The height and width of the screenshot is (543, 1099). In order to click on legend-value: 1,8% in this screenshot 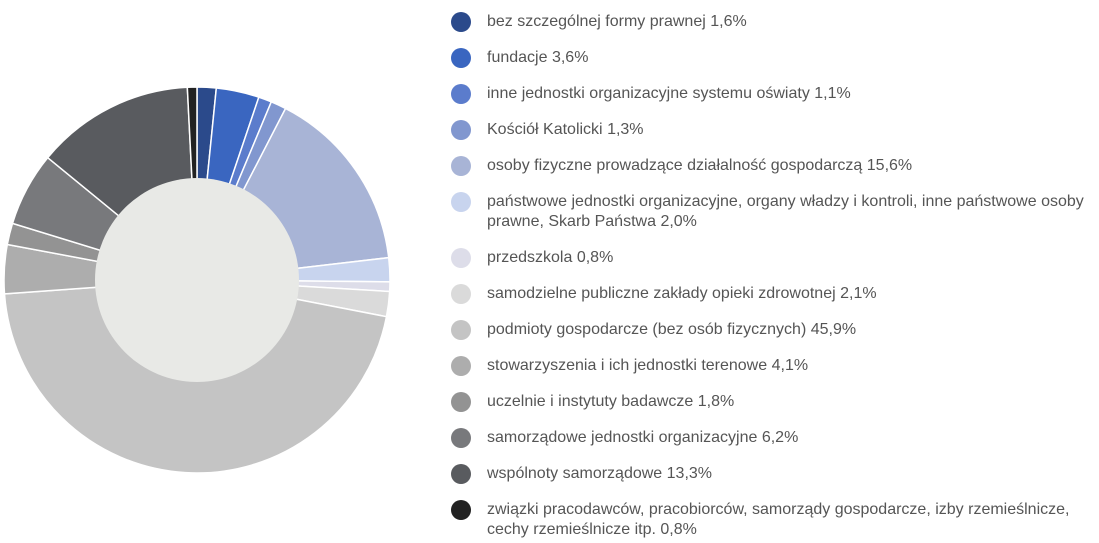, I will do `click(716, 401)`.